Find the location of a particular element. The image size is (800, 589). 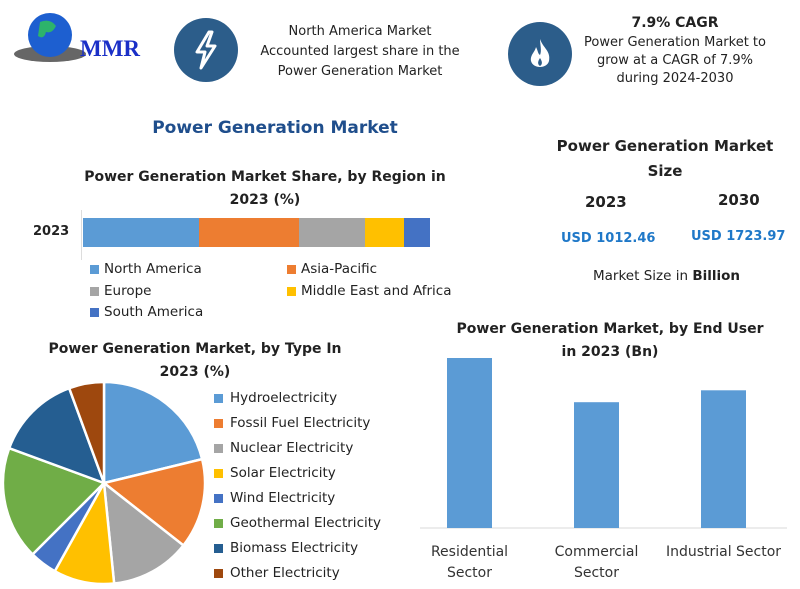

legend-label: North America is located at coordinates (153, 269).